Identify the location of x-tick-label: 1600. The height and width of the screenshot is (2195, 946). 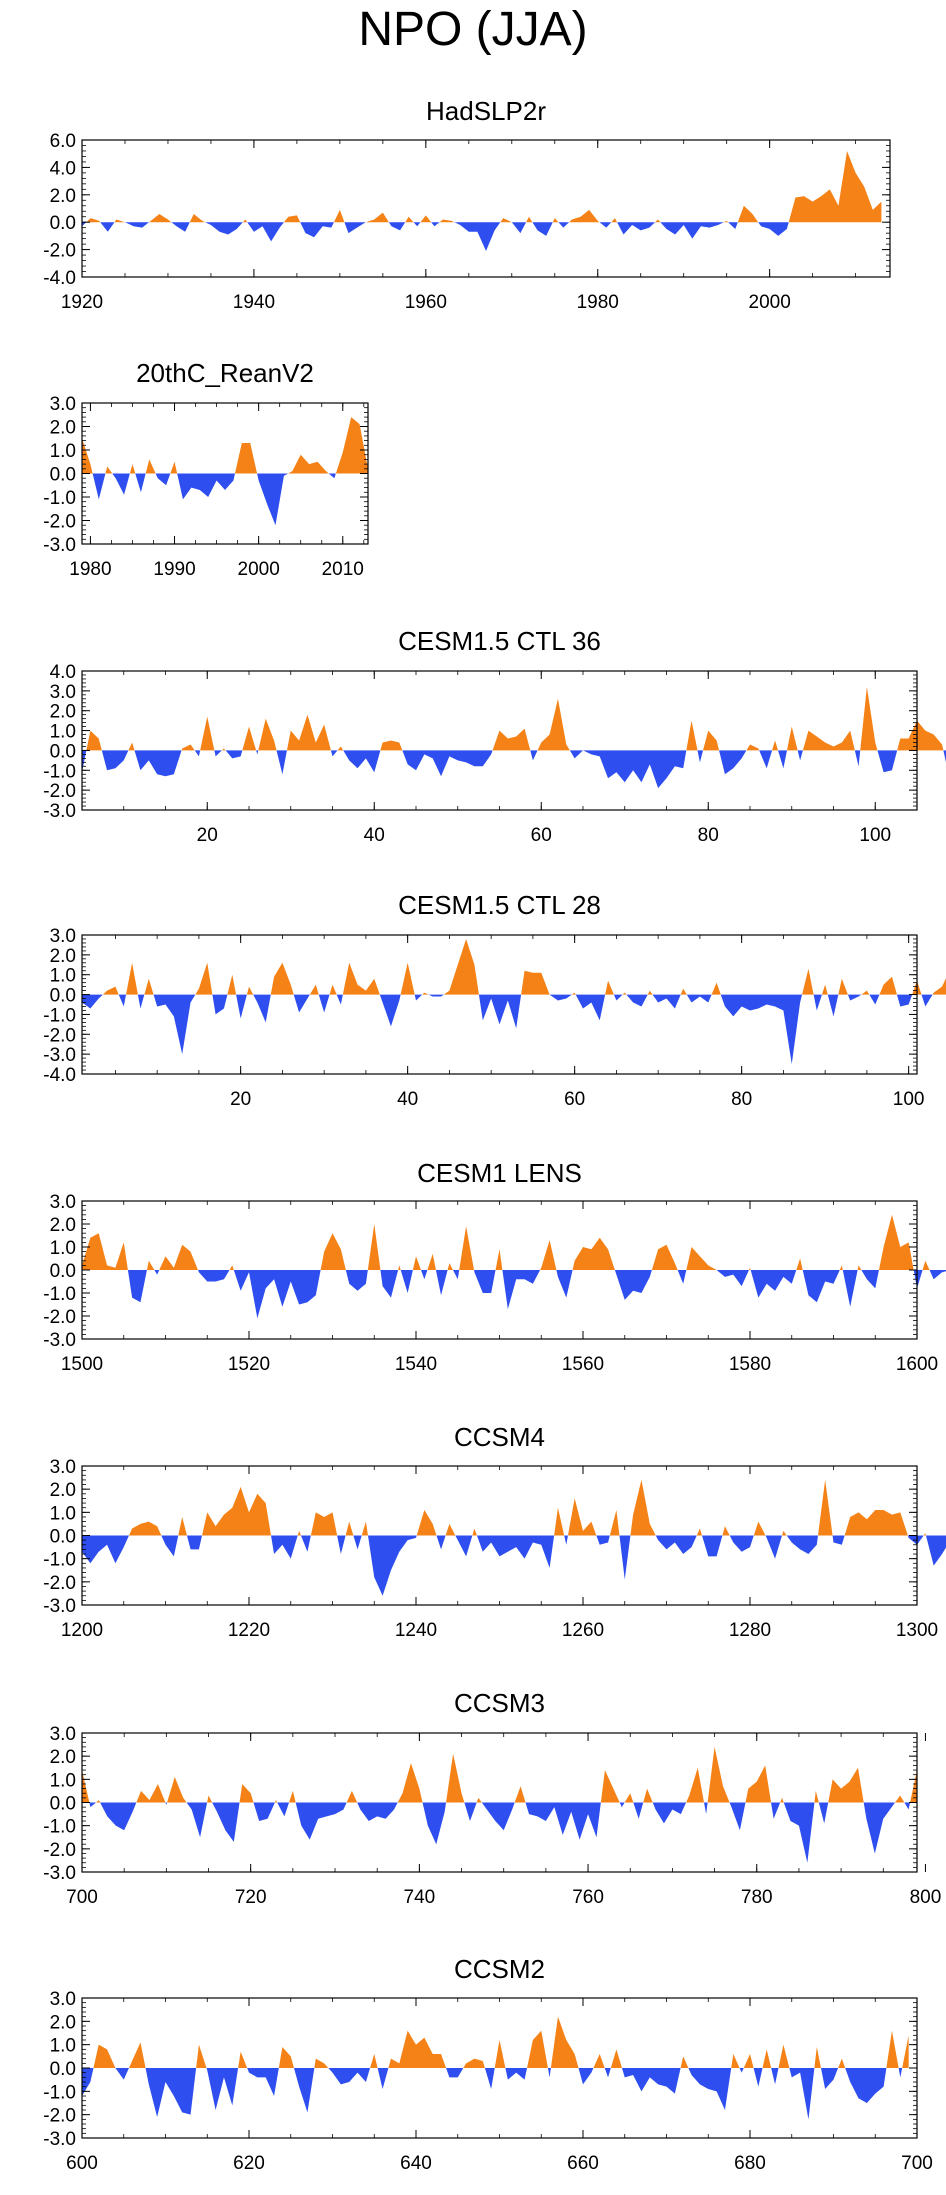
(917, 1364).